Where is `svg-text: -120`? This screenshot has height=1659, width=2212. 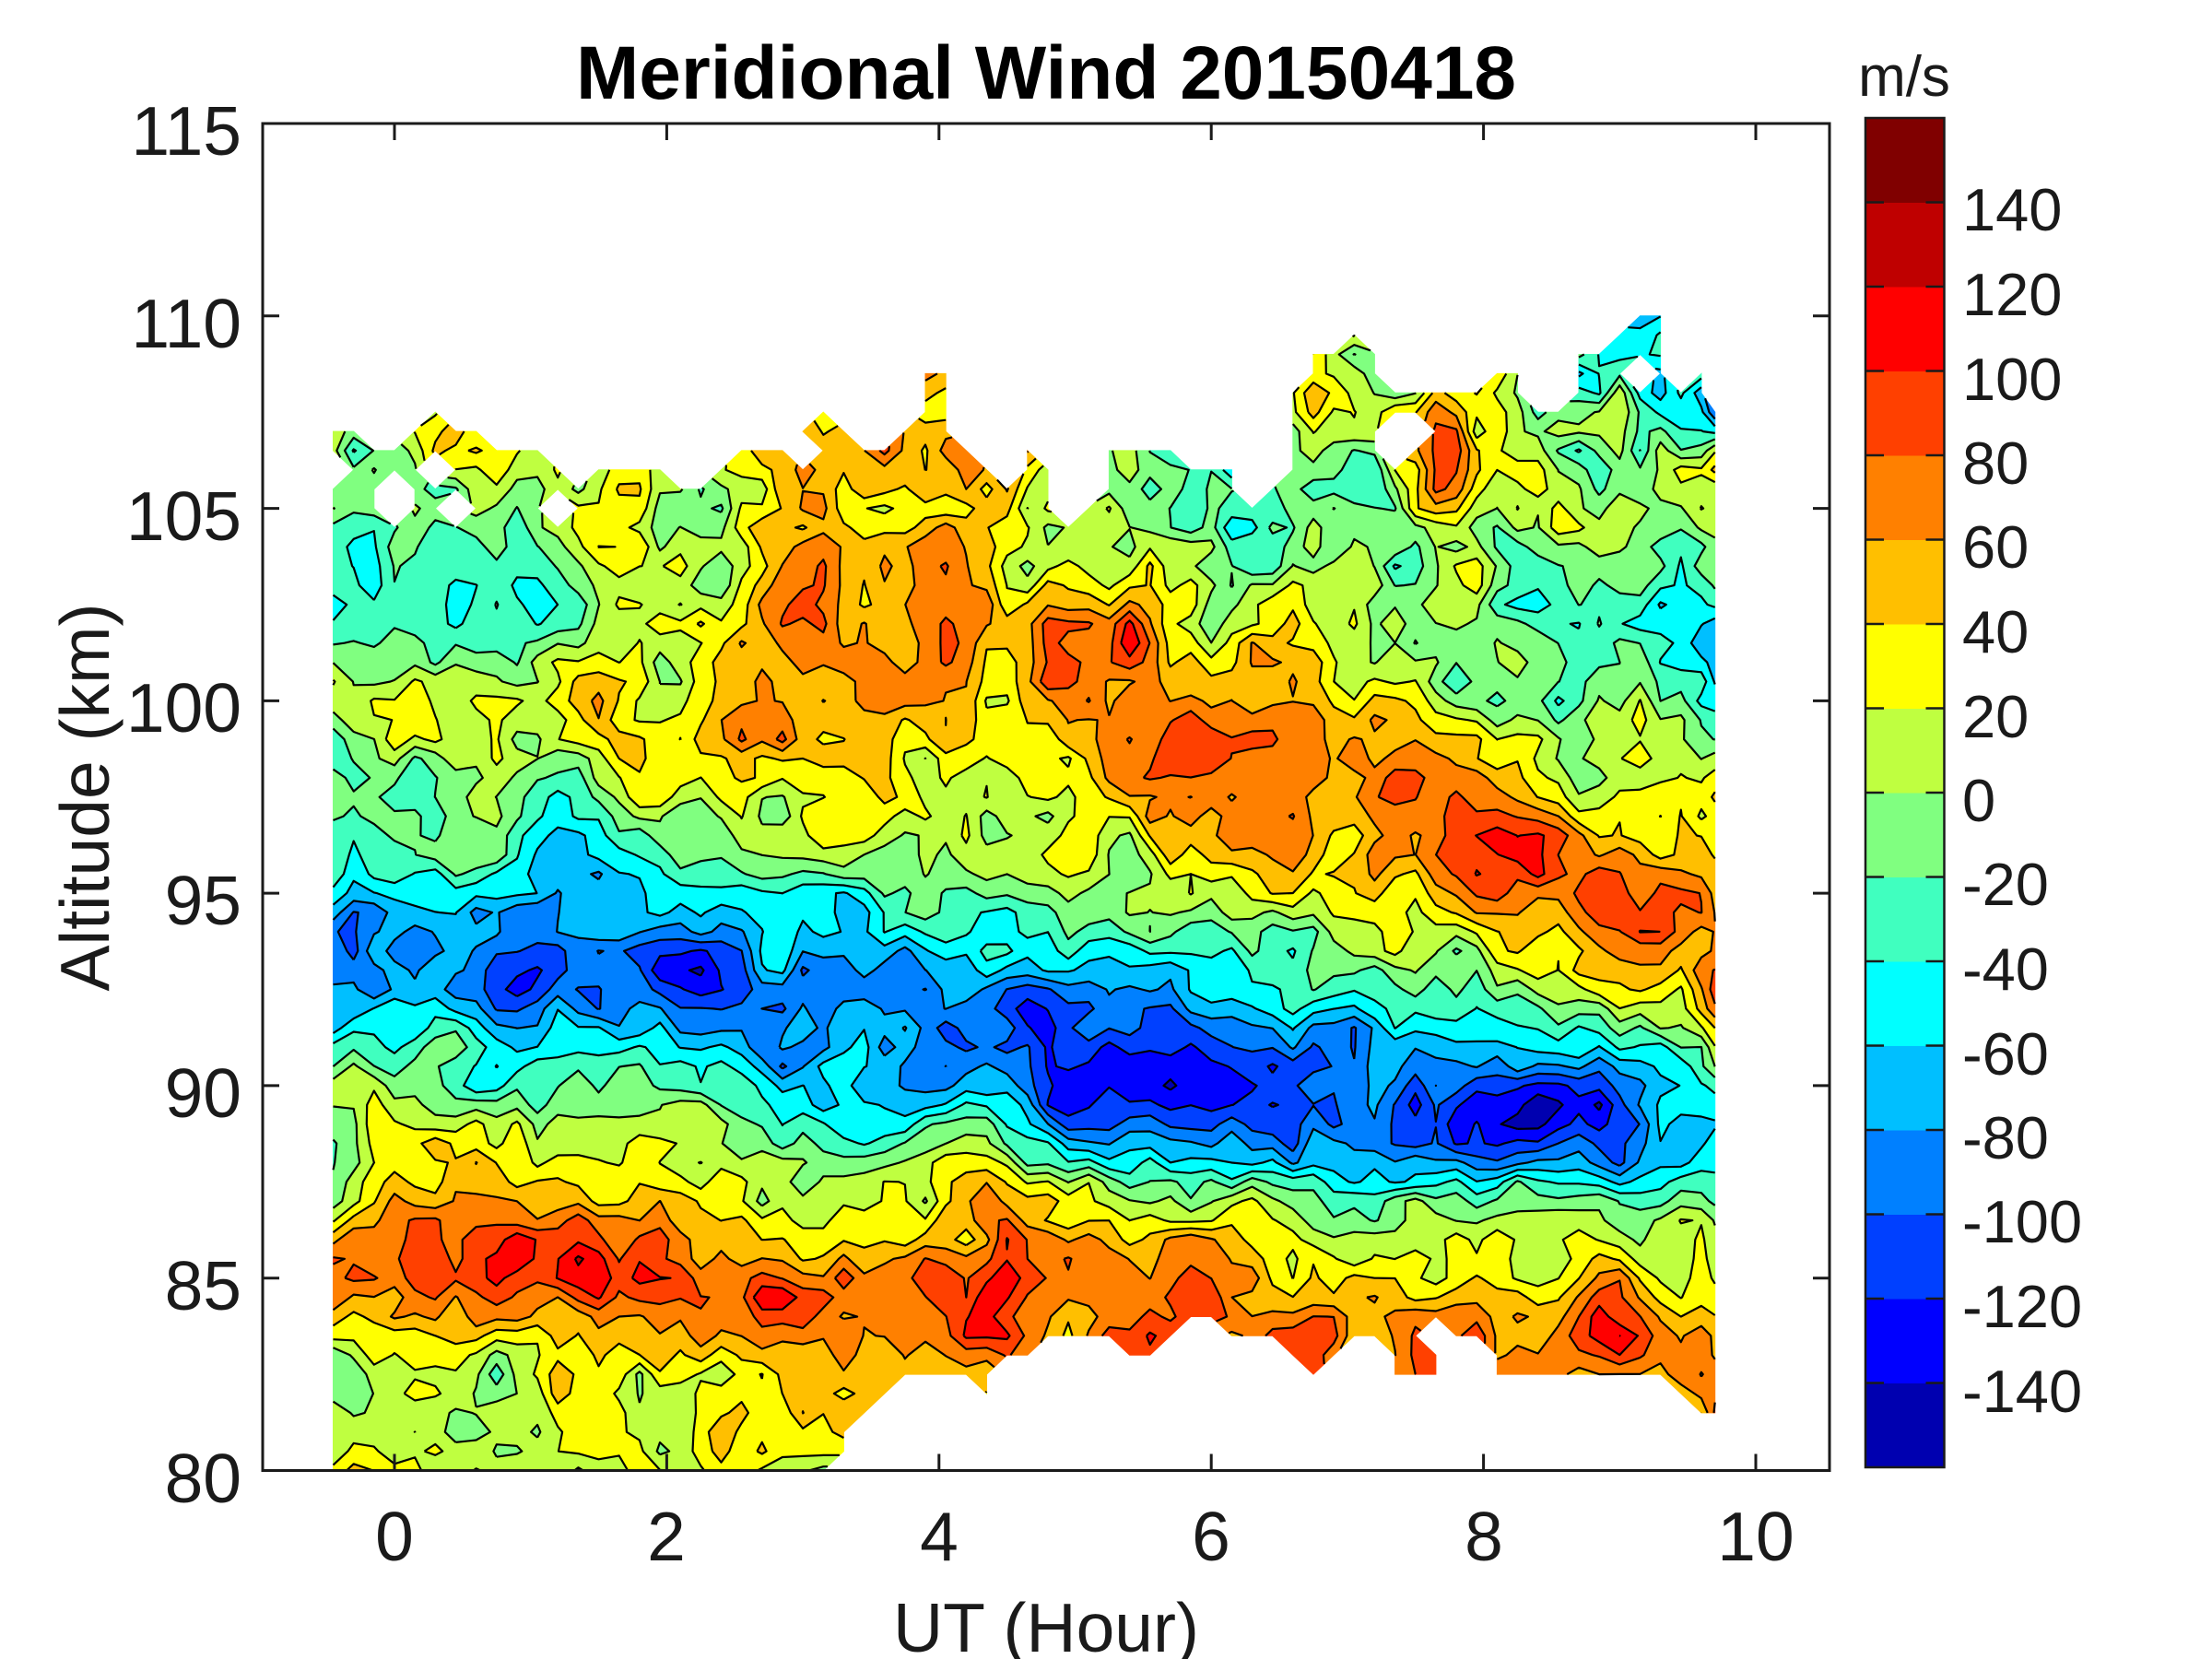 svg-text: -120 is located at coordinates (2022, 1306).